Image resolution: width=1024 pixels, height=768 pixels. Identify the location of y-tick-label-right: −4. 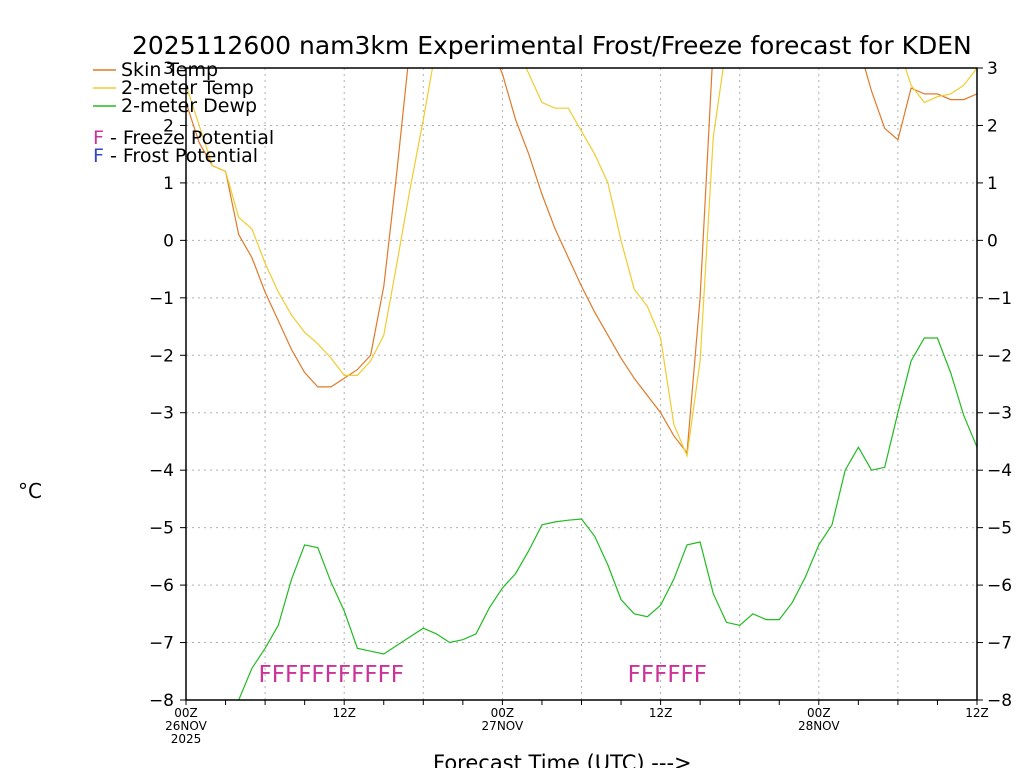
(999, 471).